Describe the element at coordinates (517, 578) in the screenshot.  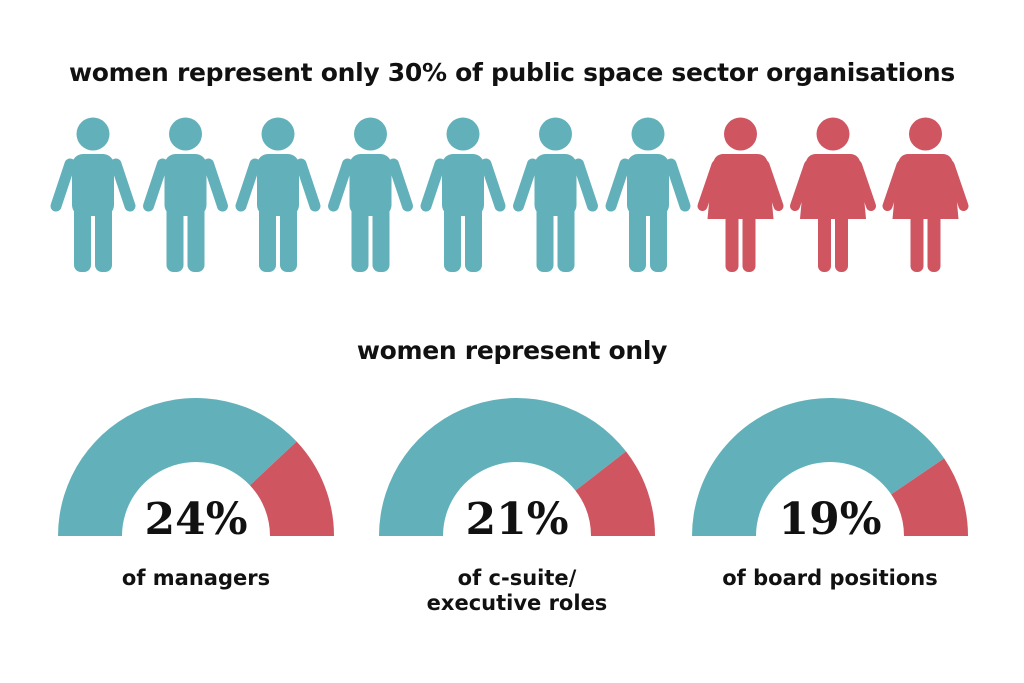
I see `gauge-label-line: of c-suite/` at that location.